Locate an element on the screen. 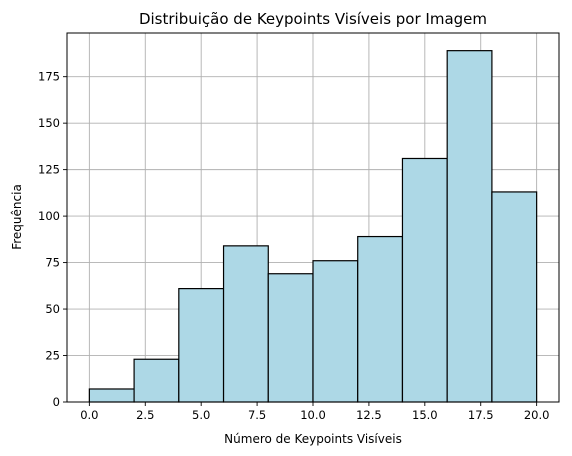 The height and width of the screenshot is (456, 572). x-tick-label: 12.5 is located at coordinates (369, 415).